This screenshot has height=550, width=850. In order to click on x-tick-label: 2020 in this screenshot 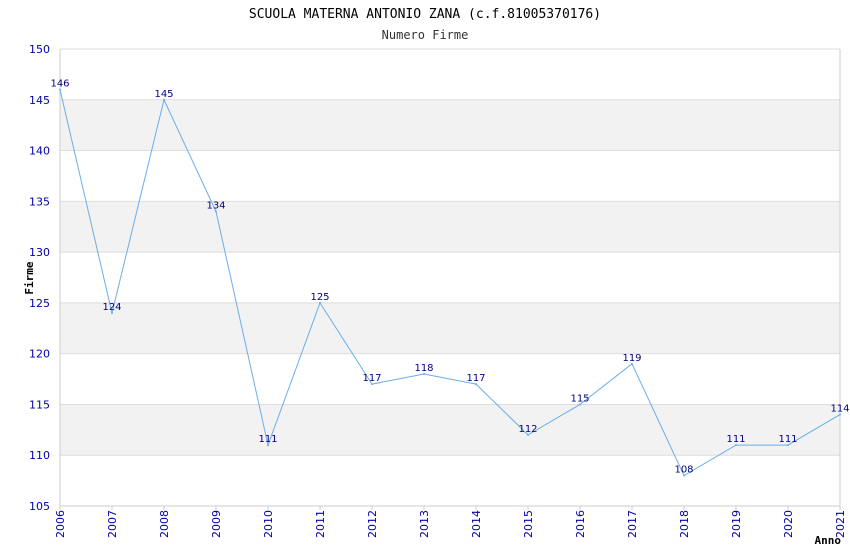, I will do `click(788, 524)`.